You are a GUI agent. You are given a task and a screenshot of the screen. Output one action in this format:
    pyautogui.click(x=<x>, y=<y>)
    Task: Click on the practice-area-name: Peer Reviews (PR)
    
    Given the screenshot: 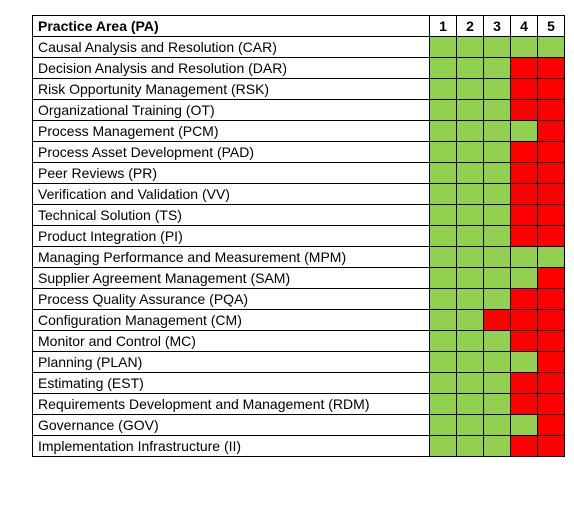 What is the action you would take?
    pyautogui.click(x=231, y=173)
    